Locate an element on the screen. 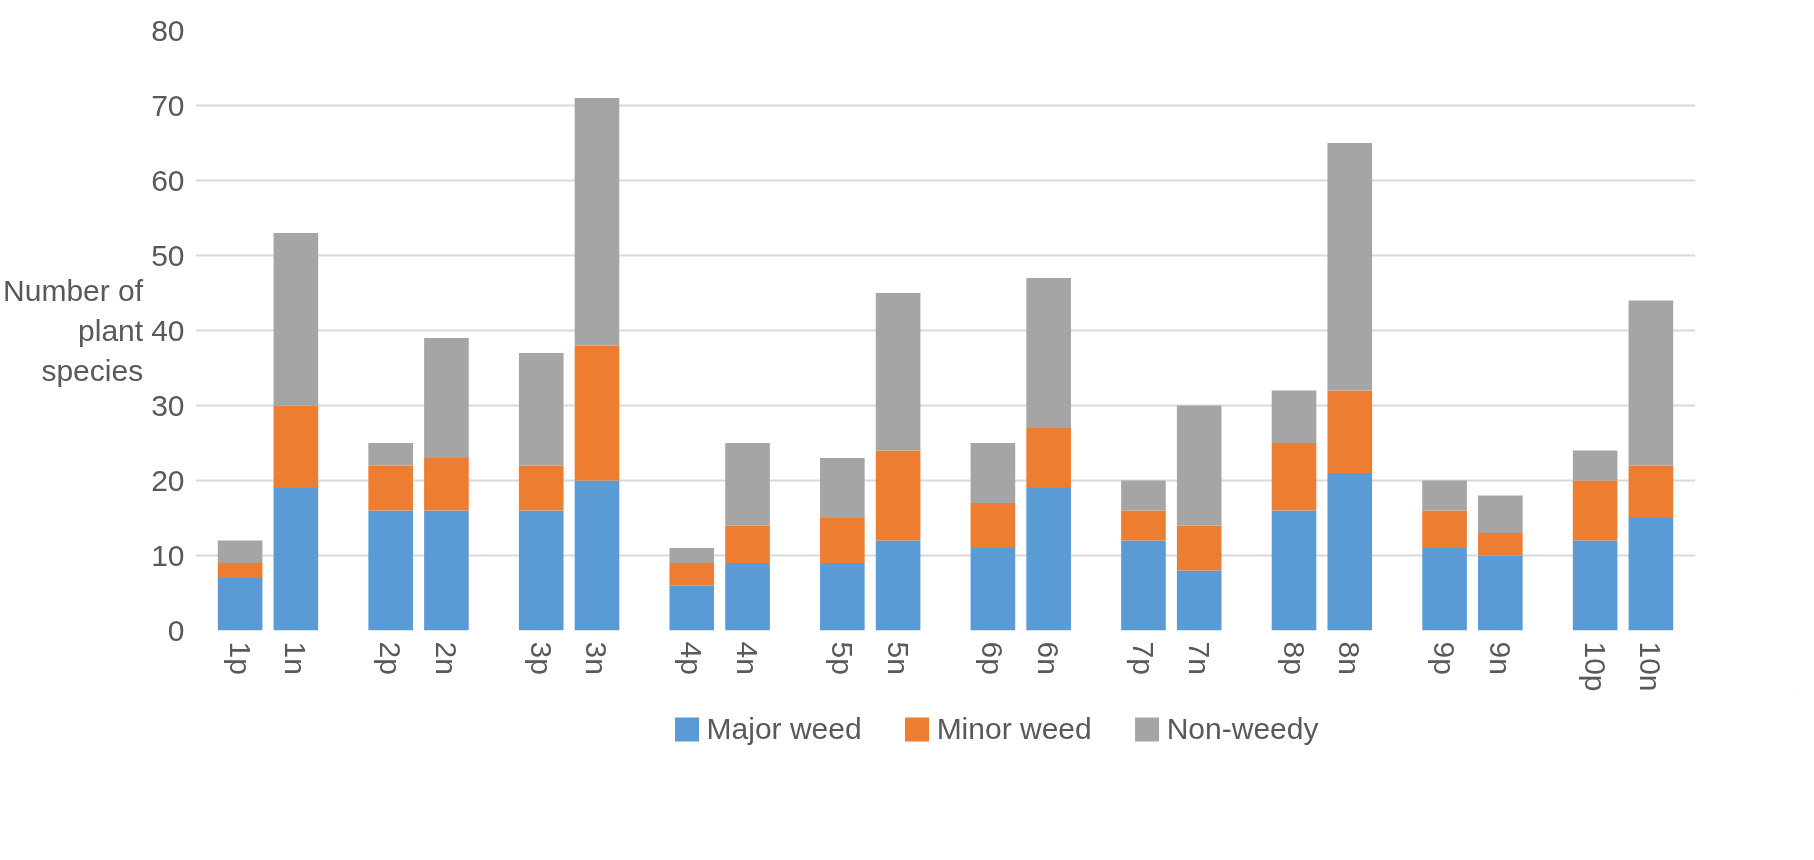  x-tick-label: 7p is located at coordinates (1143, 658).